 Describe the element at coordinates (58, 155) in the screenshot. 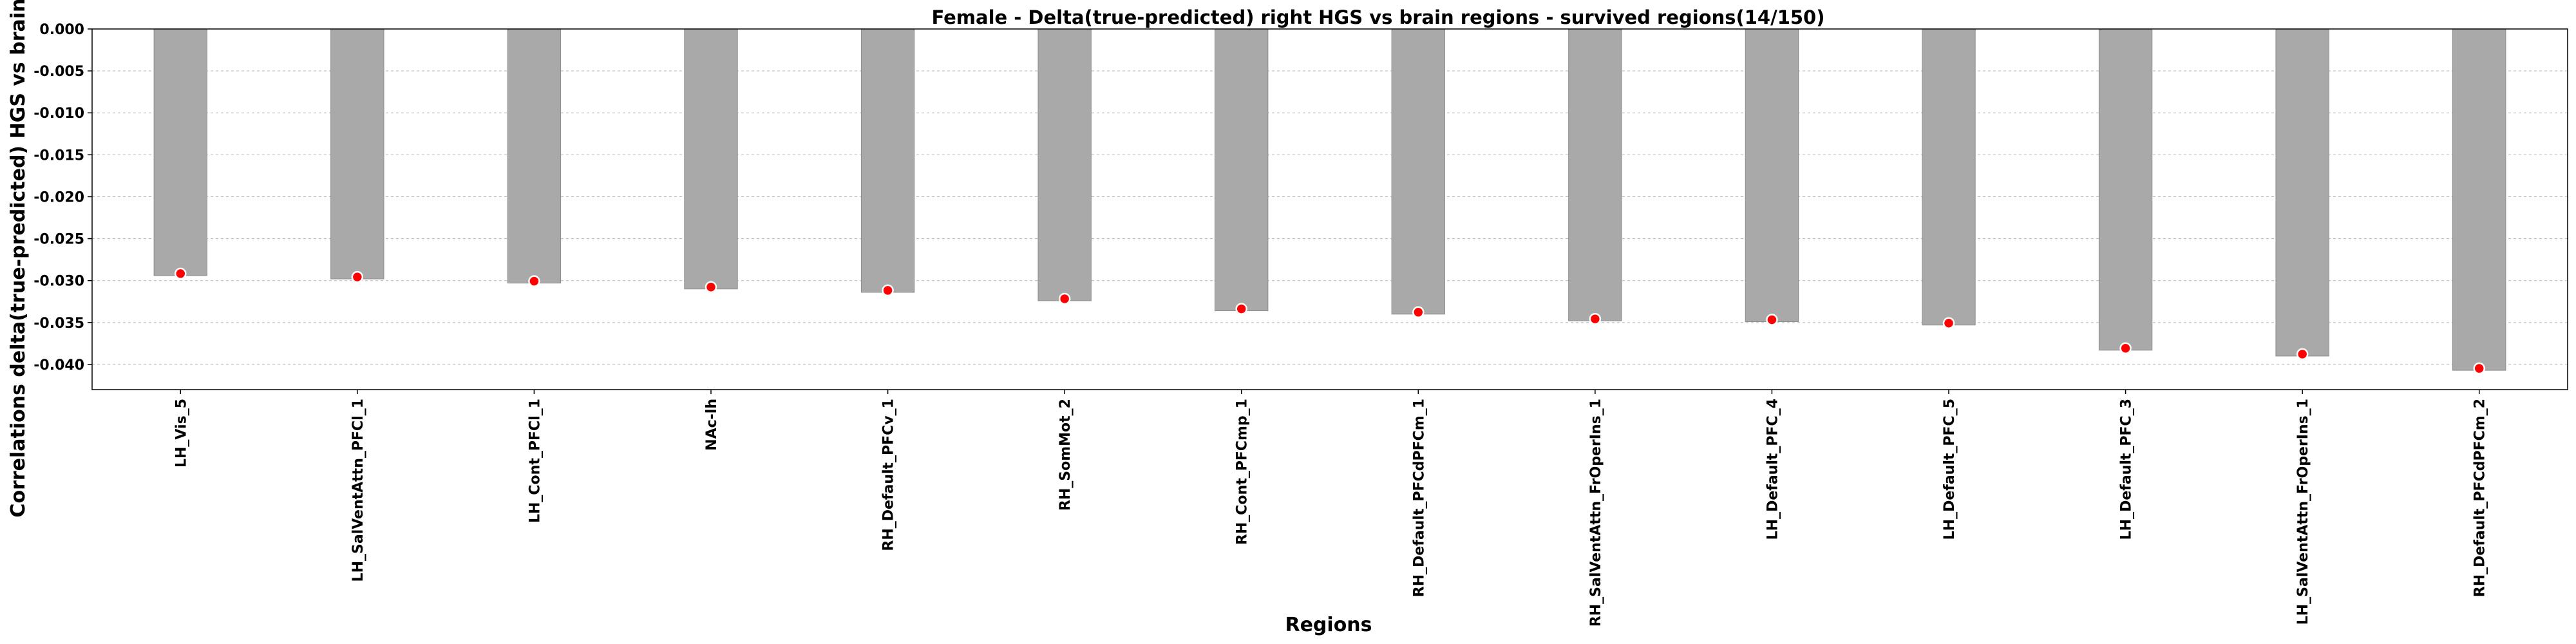

I see `y-tick-label: -0.015` at that location.